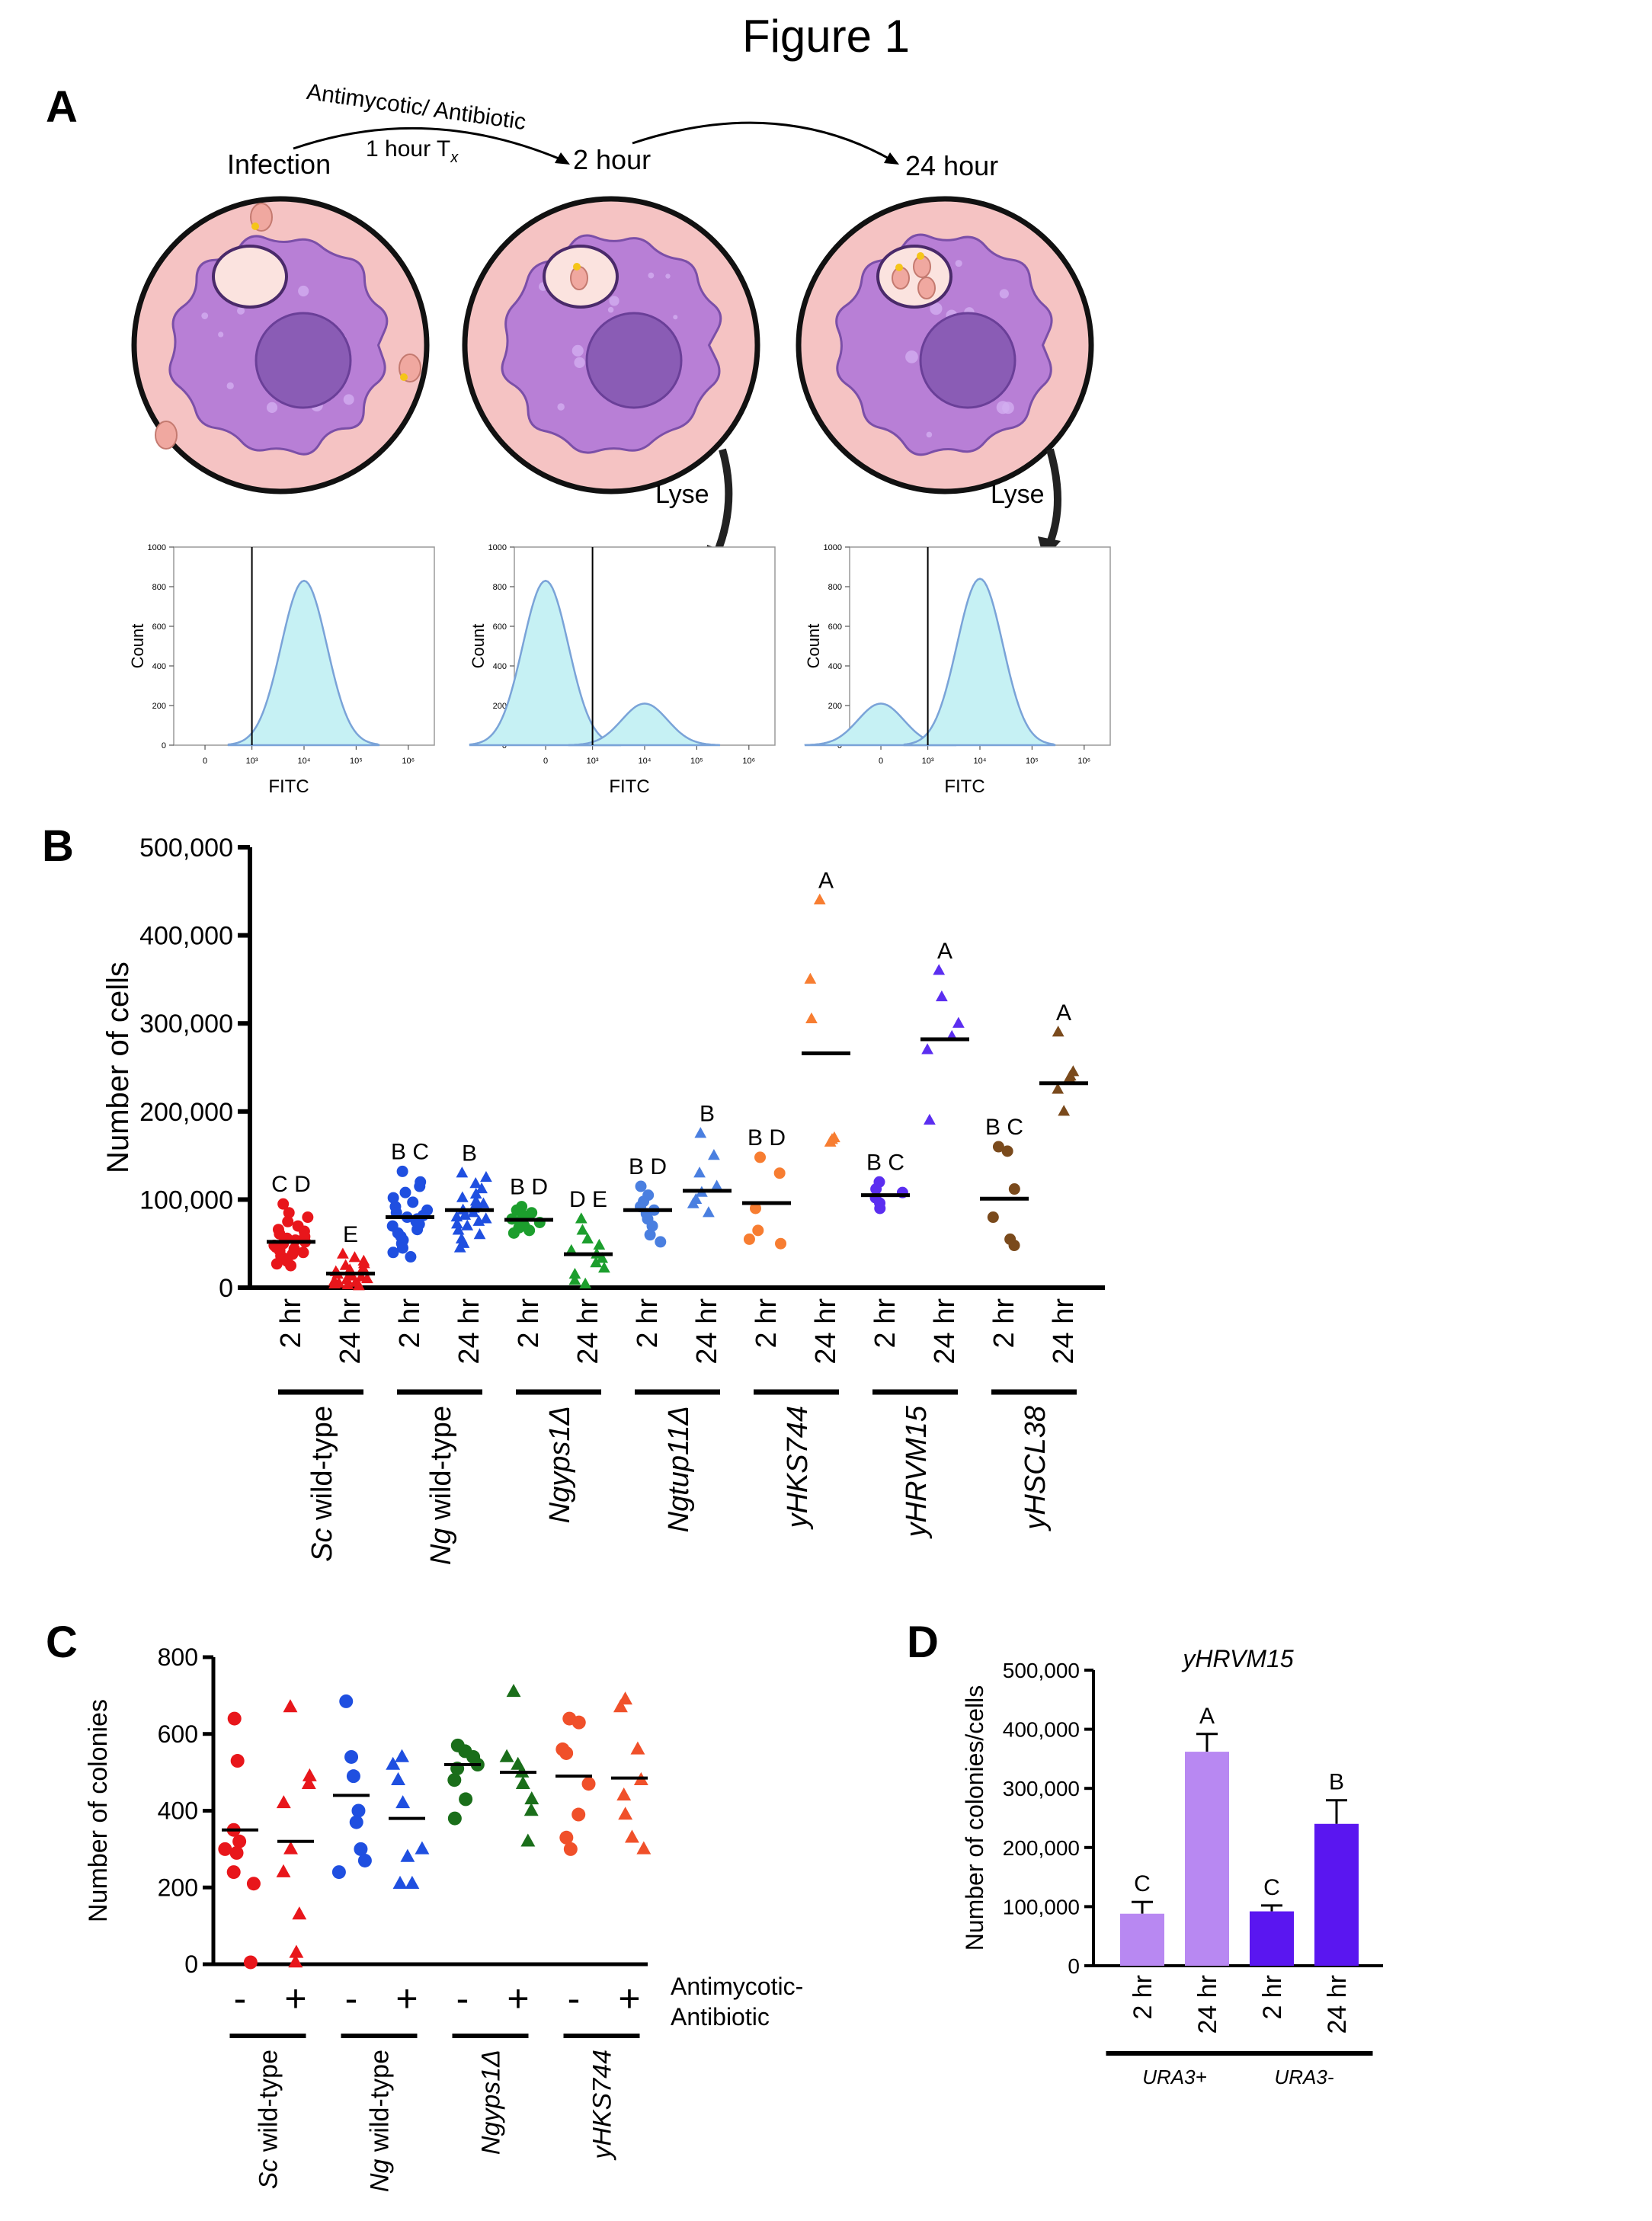 This screenshot has height=2221, width=1652. What do you see at coordinates (441, 1486) in the screenshot?
I see `b-group-label: Ng wild-type` at bounding box center [441, 1486].